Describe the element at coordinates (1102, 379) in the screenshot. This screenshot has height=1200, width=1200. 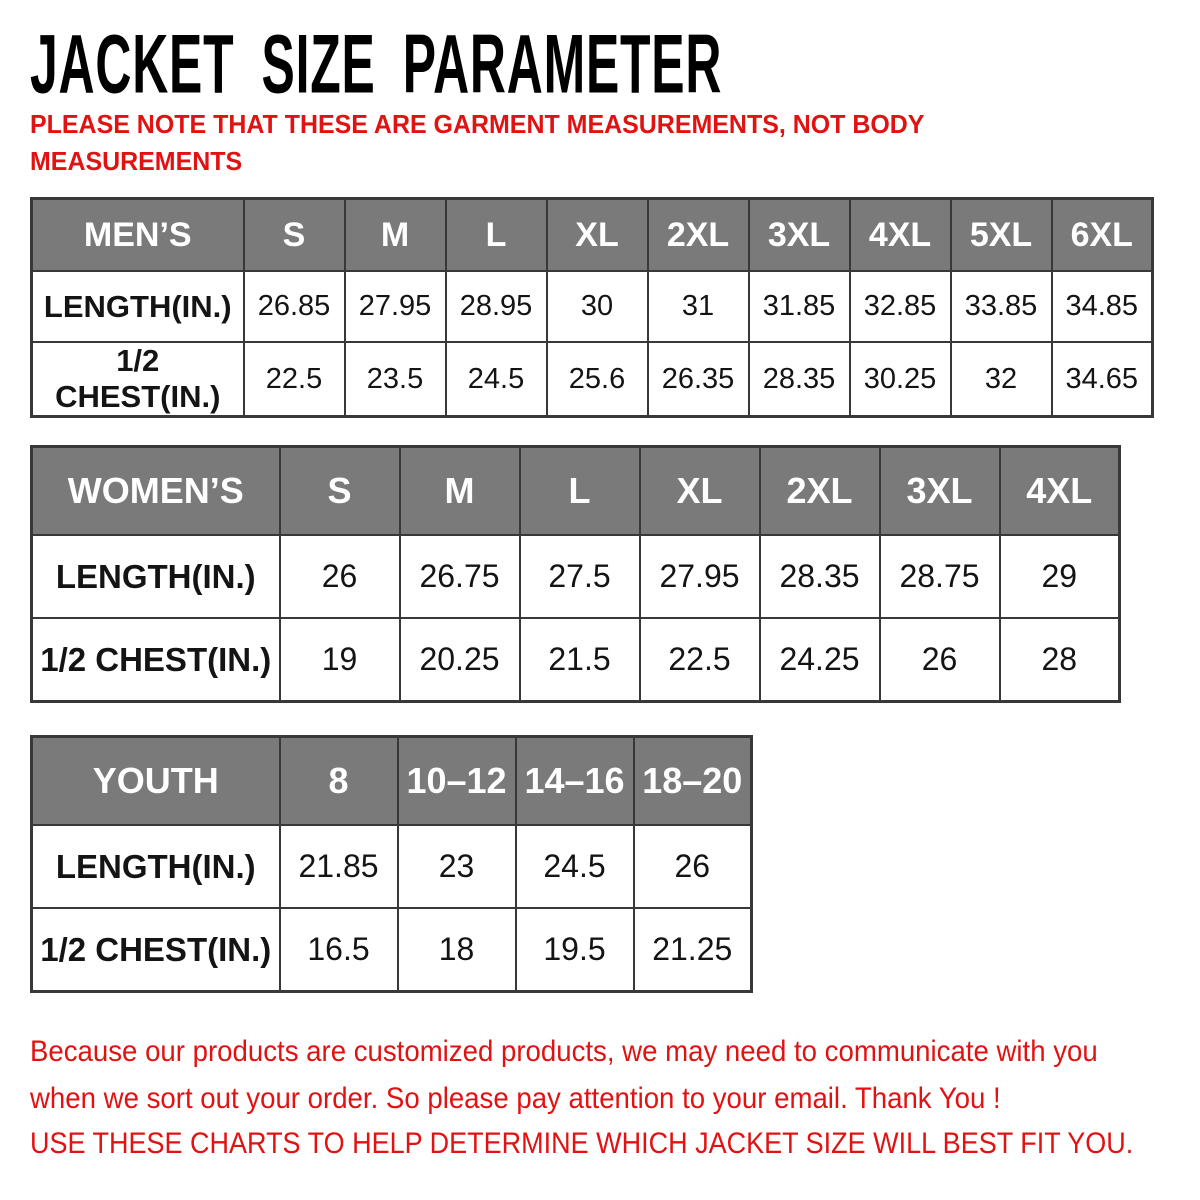
I see `size-value-cell: 34.65` at that location.